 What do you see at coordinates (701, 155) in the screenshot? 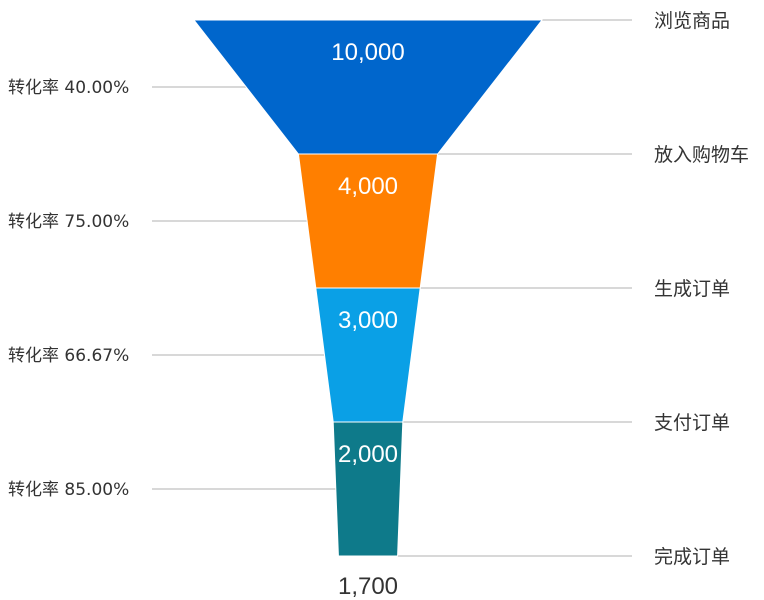
I see `stage-name-label: 放入购物车` at bounding box center [701, 155].